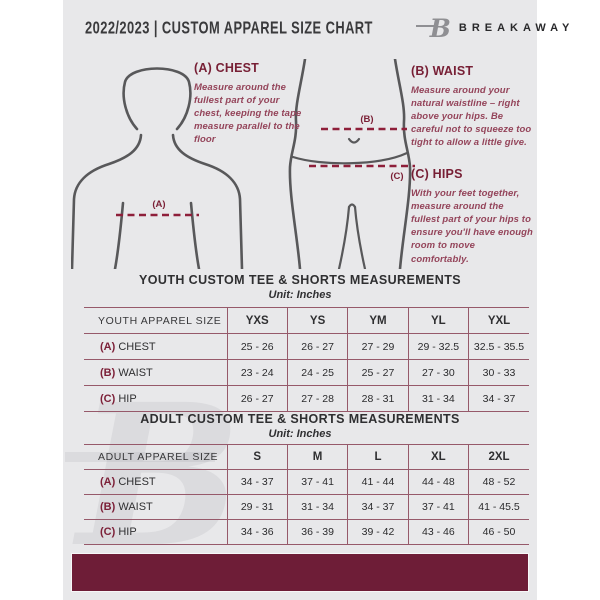 The image size is (600, 600). What do you see at coordinates (498, 346) in the screenshot?
I see `youth-chest-yxl: 32.5 - 35.5` at bounding box center [498, 346].